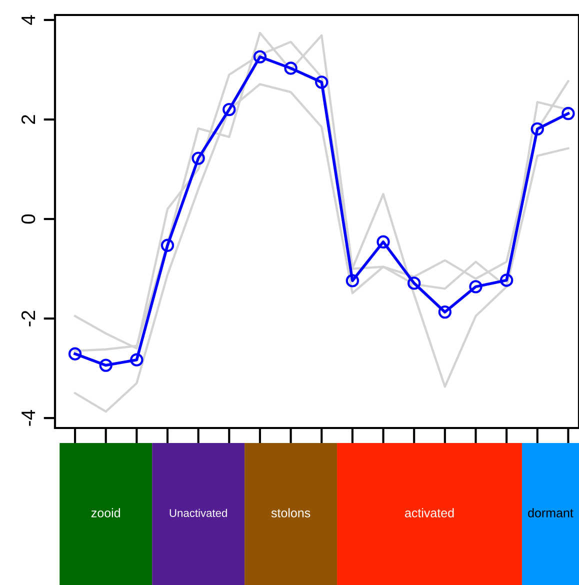  What do you see at coordinates (290, 513) in the screenshot?
I see `text: stolons` at bounding box center [290, 513].